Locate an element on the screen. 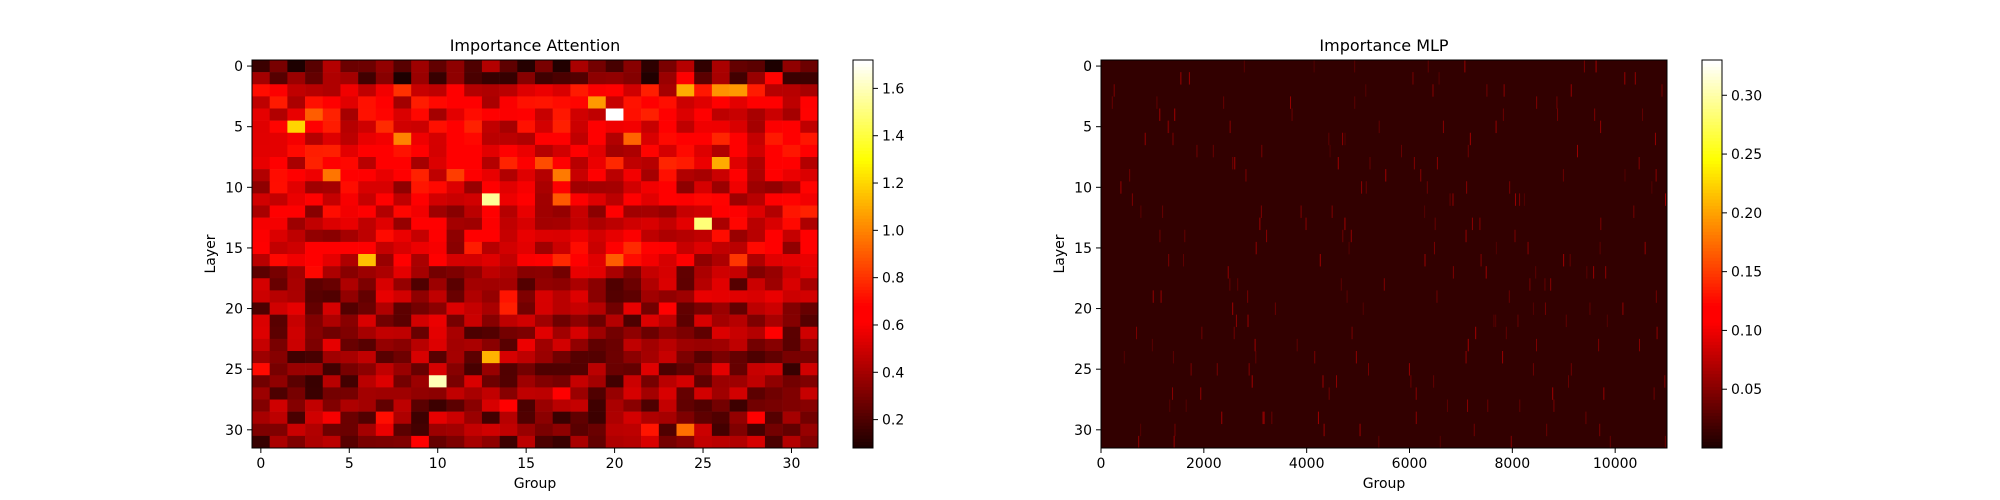 The height and width of the screenshot is (500, 2000). attention-y-label: Layer is located at coordinates (211, 253).